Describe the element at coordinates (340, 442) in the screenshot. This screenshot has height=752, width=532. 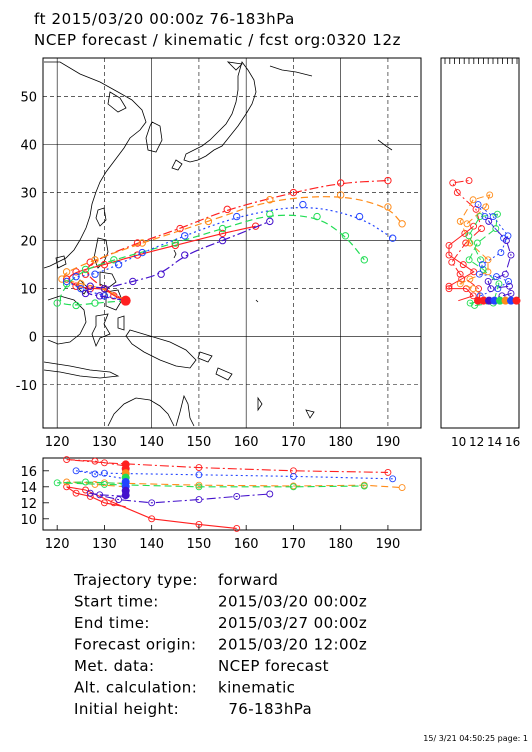
I see `lon-tick-label: 180` at that location.